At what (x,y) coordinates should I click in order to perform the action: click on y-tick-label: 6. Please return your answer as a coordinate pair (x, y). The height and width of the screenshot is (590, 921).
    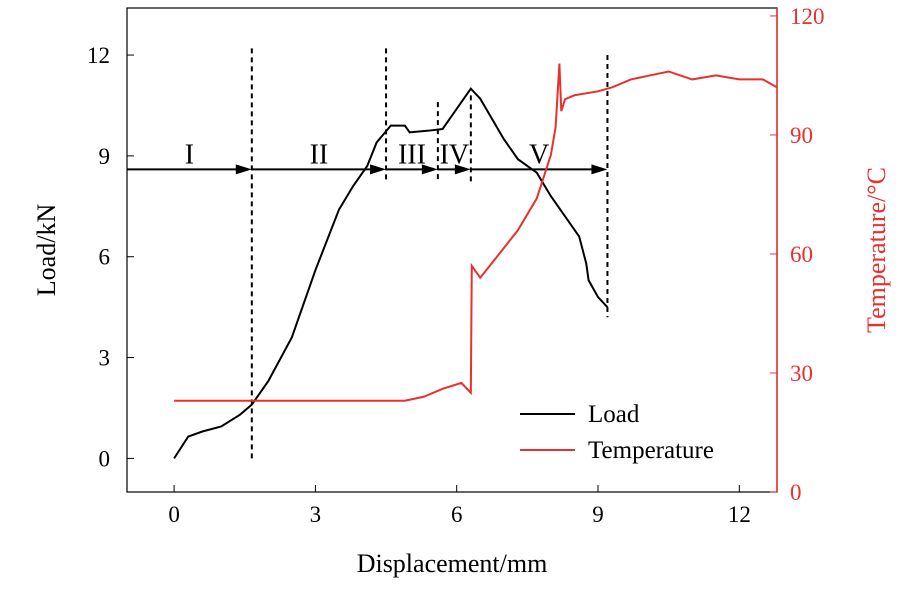
    Looking at the image, I should click on (105, 257).